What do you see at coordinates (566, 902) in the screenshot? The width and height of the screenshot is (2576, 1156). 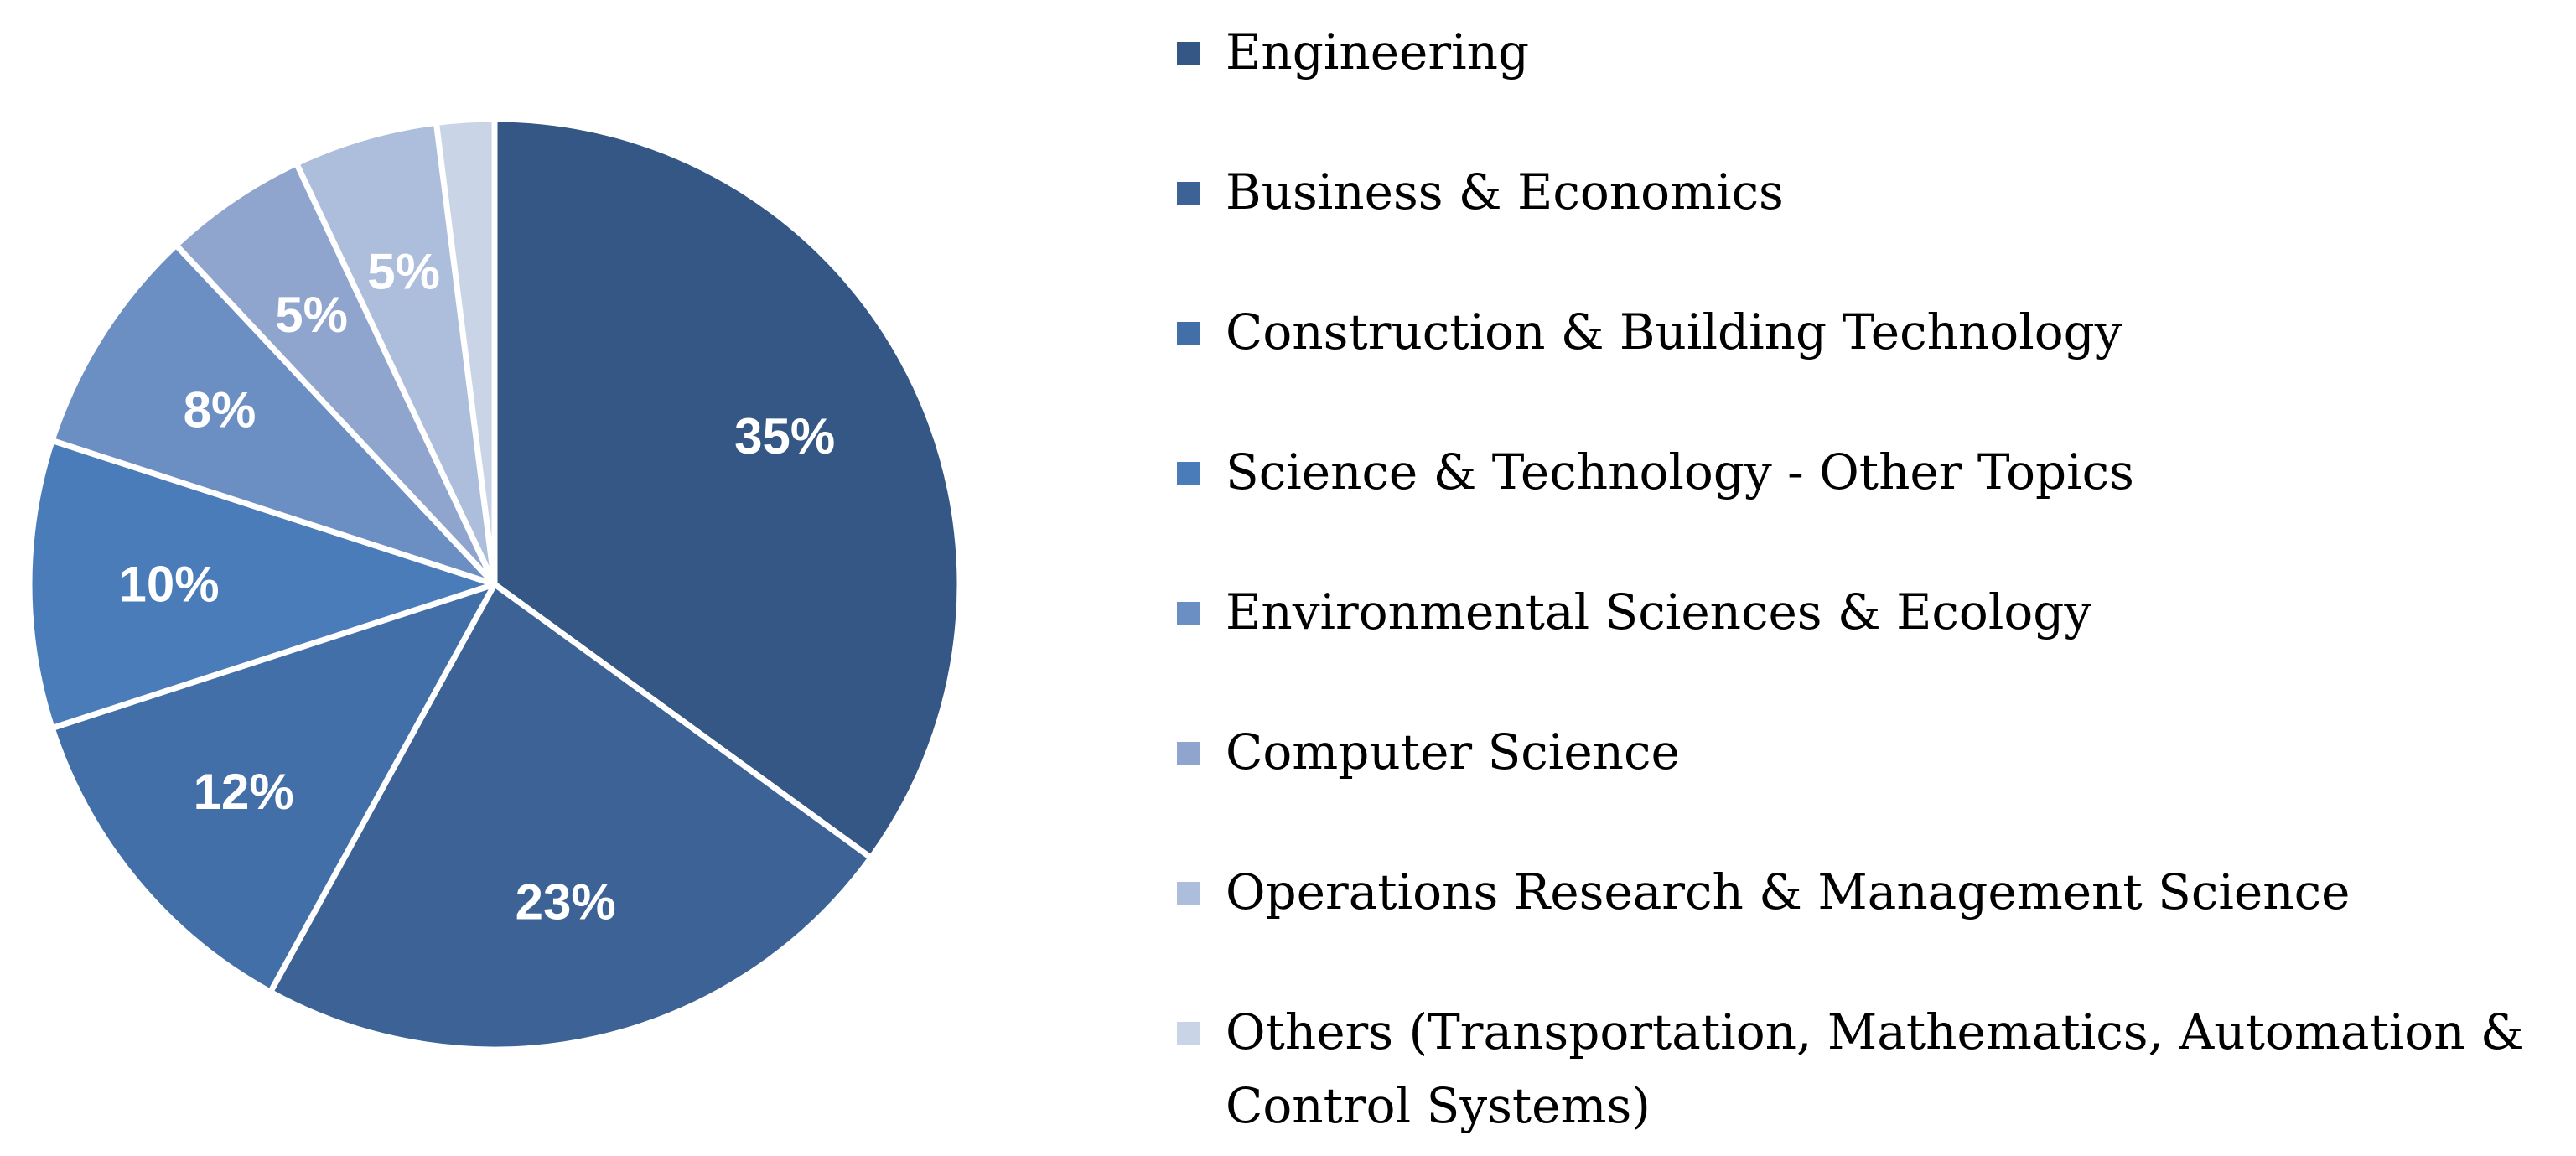 I see `pie-slice-data-label: 23%` at bounding box center [566, 902].